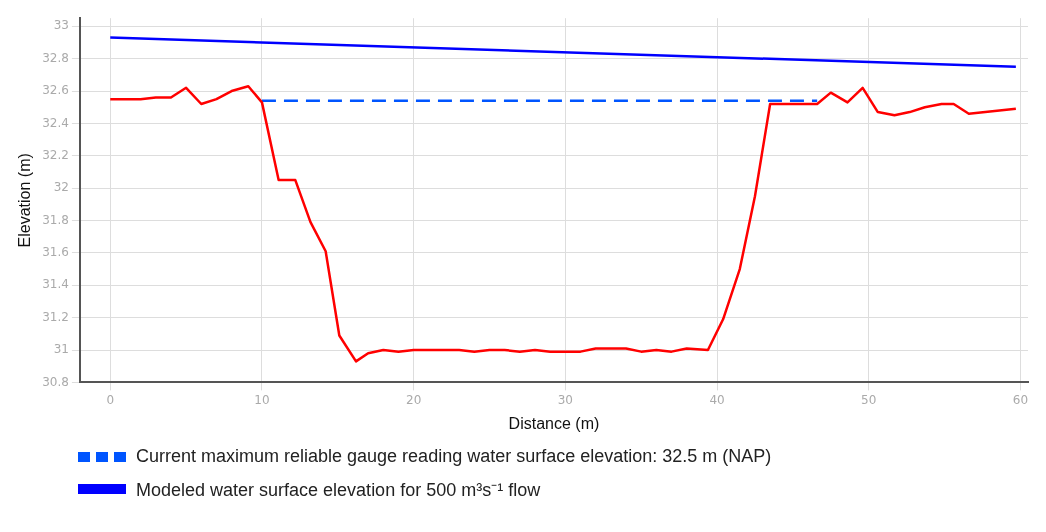 This screenshot has width=1046, height=532. I want to click on y-tick-label: 32, so click(61, 187).